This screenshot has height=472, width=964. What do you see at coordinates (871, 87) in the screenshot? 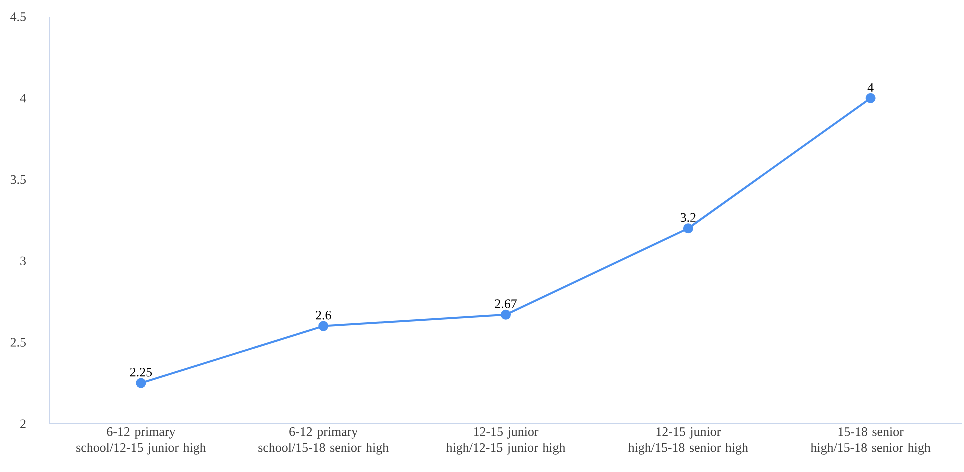
I see `data-label: 4` at bounding box center [871, 87].